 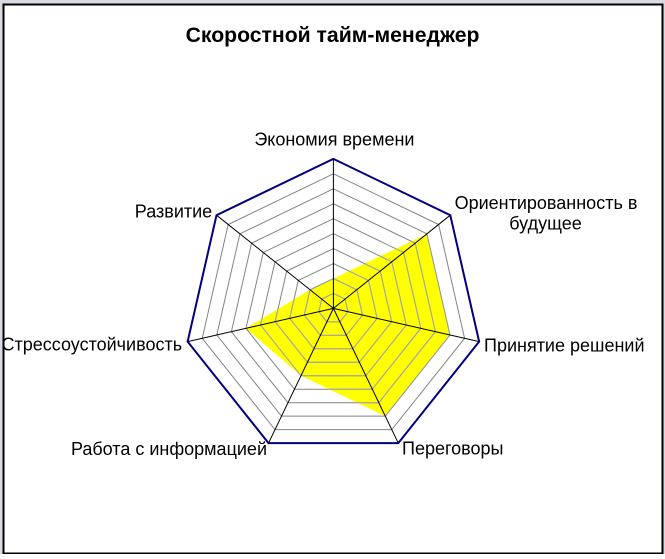 What do you see at coordinates (546, 203) in the screenshot?
I see `svg-text: Ориентированность в` at bounding box center [546, 203].